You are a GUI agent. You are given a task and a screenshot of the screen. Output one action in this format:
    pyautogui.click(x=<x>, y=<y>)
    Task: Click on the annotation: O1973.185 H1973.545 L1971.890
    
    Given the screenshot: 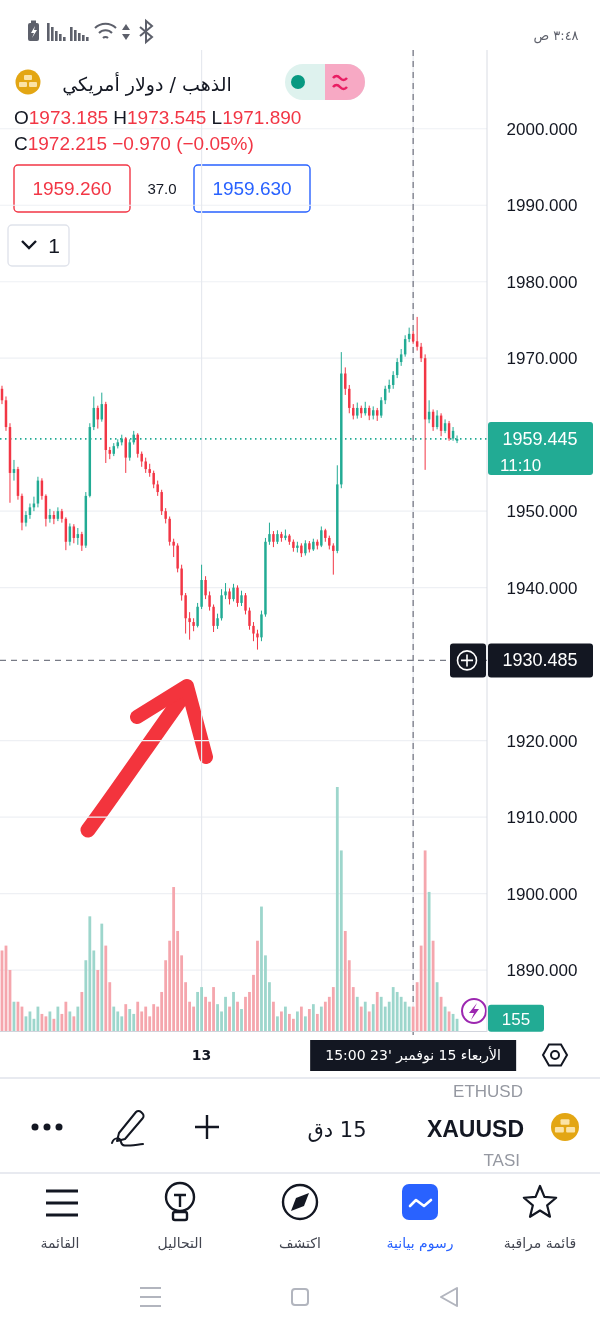 What is the action you would take?
    pyautogui.click(x=158, y=117)
    